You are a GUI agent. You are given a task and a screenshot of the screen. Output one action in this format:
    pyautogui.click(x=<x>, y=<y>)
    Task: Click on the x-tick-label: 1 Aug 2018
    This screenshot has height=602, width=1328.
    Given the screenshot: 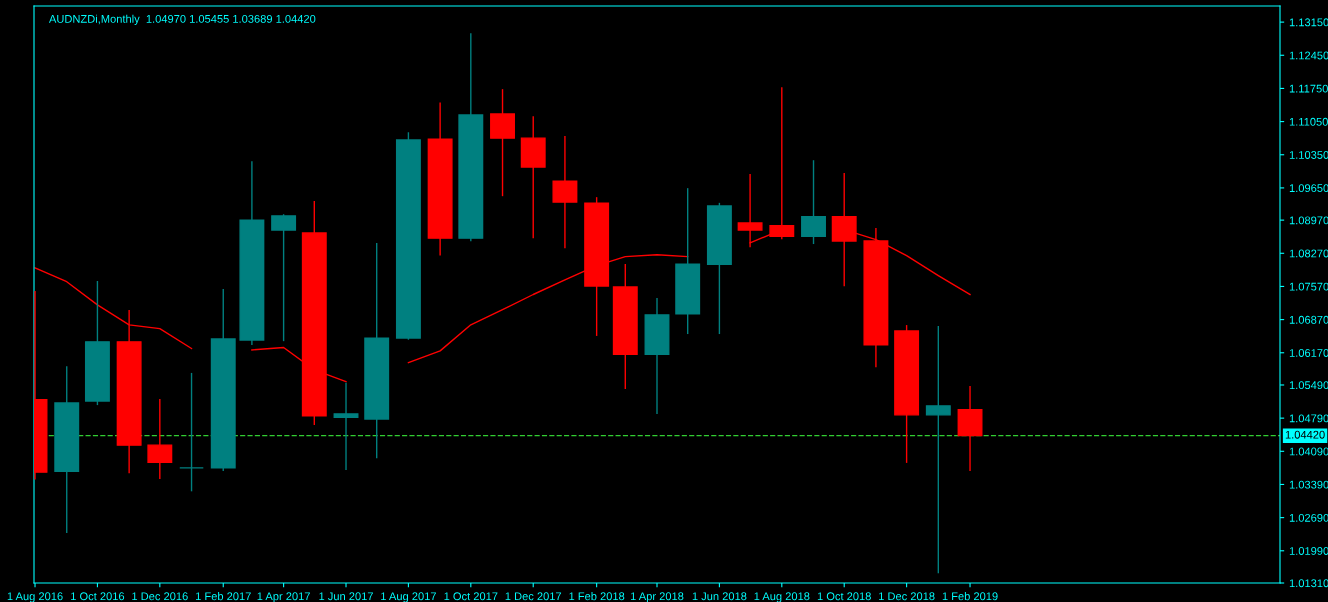 What is the action you would take?
    pyautogui.click(x=782, y=597)
    